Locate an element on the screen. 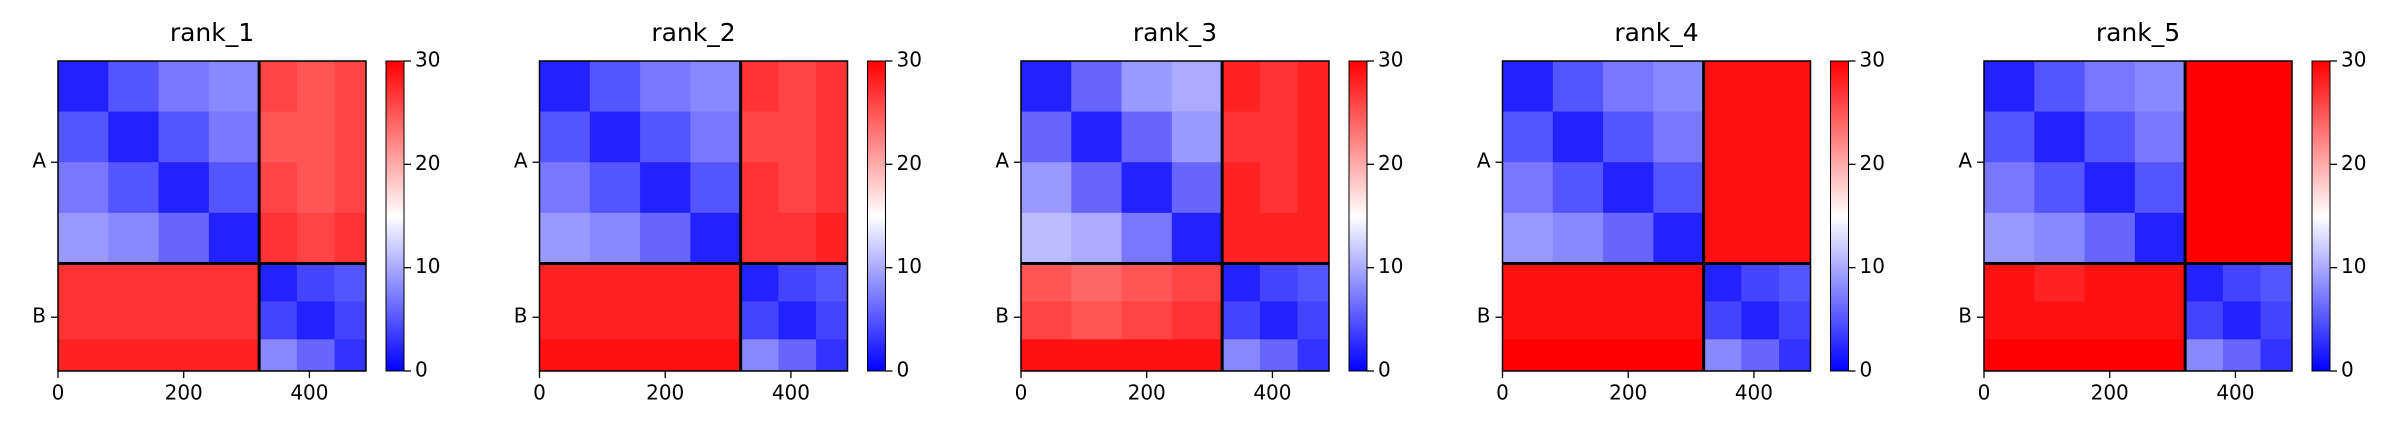 Image resolution: width=2401 pixels, height=438 pixels. plot-frame is located at coordinates (1175, 216).